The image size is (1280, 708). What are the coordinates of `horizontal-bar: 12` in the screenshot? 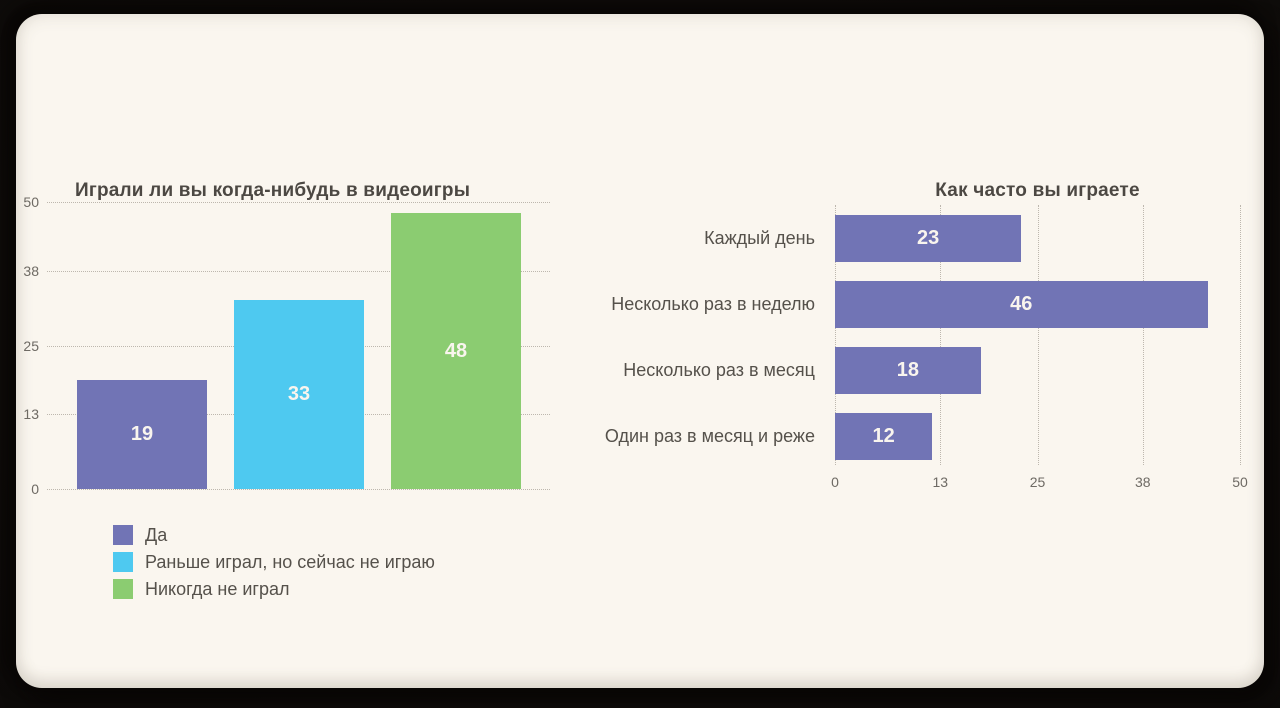 It's located at (884, 436).